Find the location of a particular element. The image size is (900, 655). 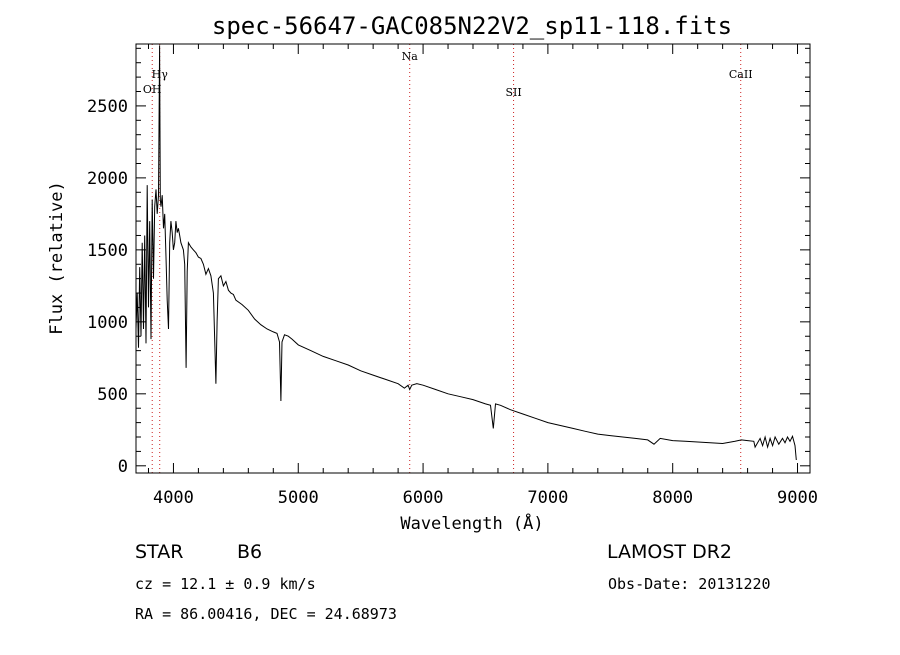

observation-date: Obs-Date: 20131220 is located at coordinates (689, 584).